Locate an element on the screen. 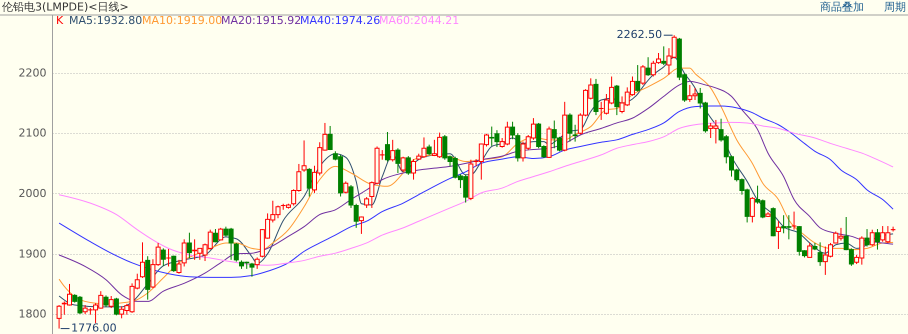 The width and height of the screenshot is (908, 334). y-tick-label: 1800 is located at coordinates (32, 314).